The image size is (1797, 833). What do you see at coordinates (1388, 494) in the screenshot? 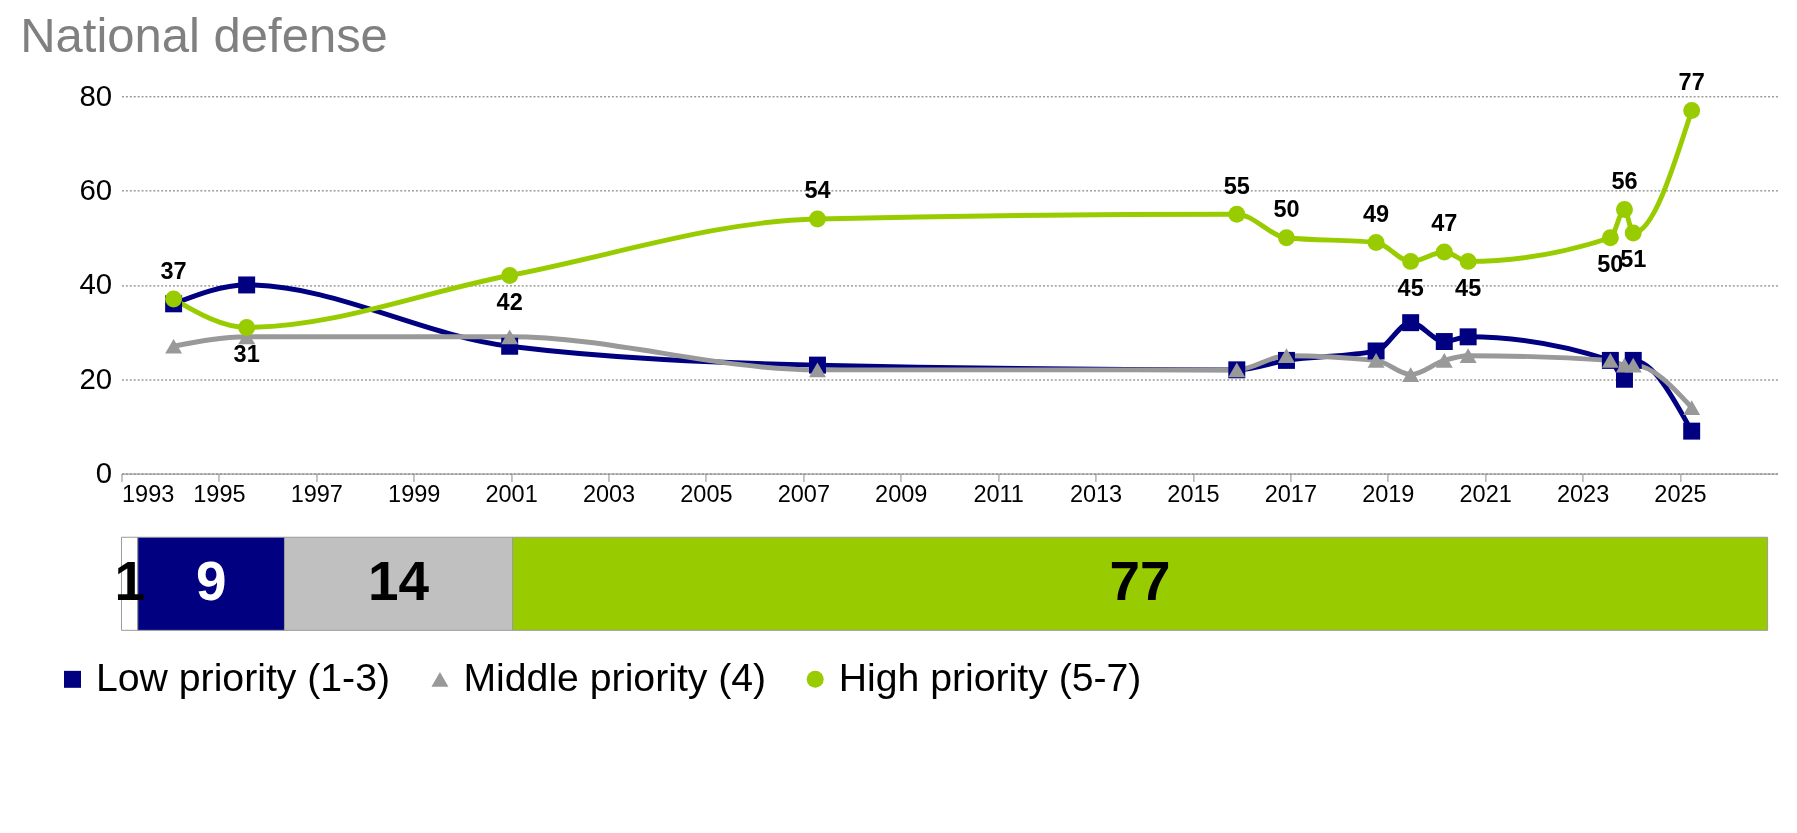
I see `x-tick-label: 2019` at bounding box center [1388, 494].